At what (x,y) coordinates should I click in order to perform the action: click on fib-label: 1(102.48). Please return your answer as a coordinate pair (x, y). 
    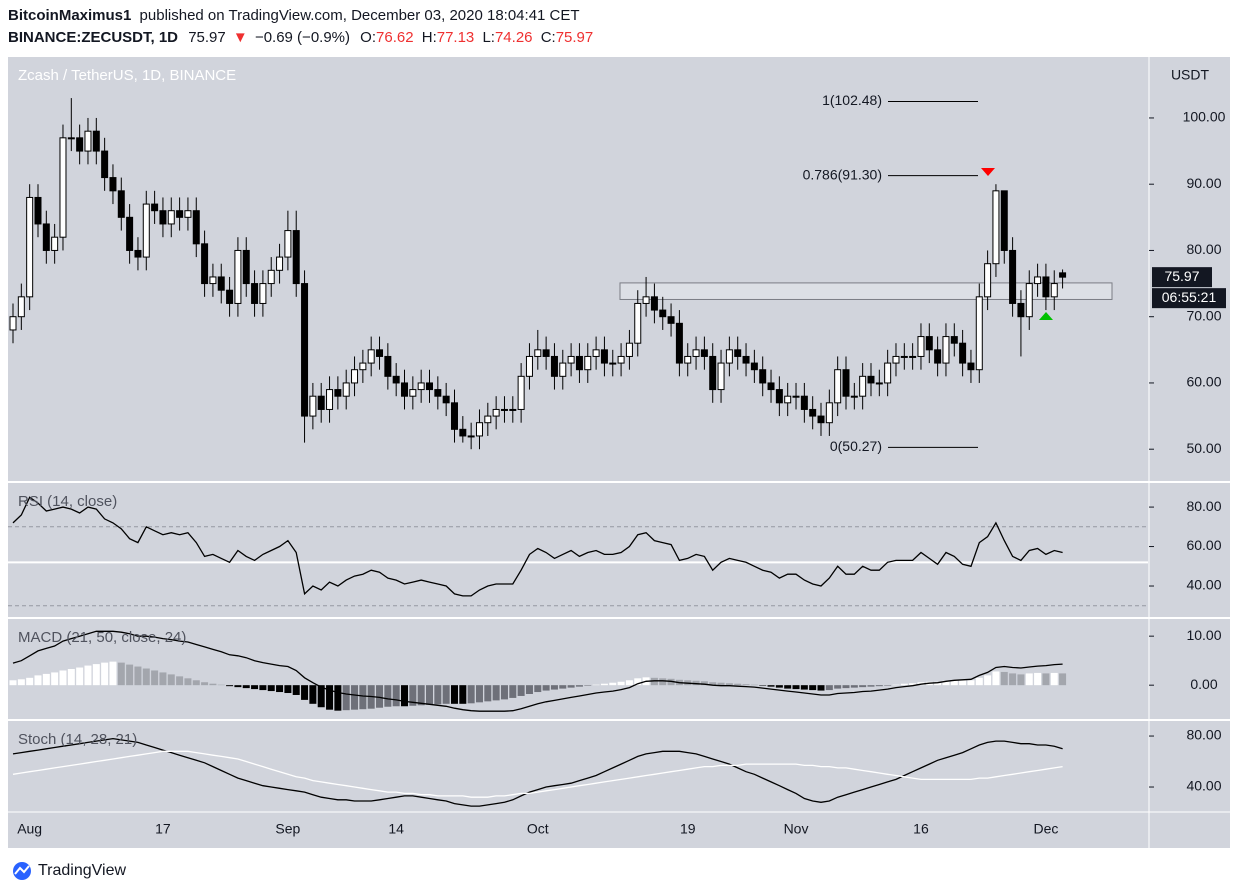
    Looking at the image, I should click on (852, 100).